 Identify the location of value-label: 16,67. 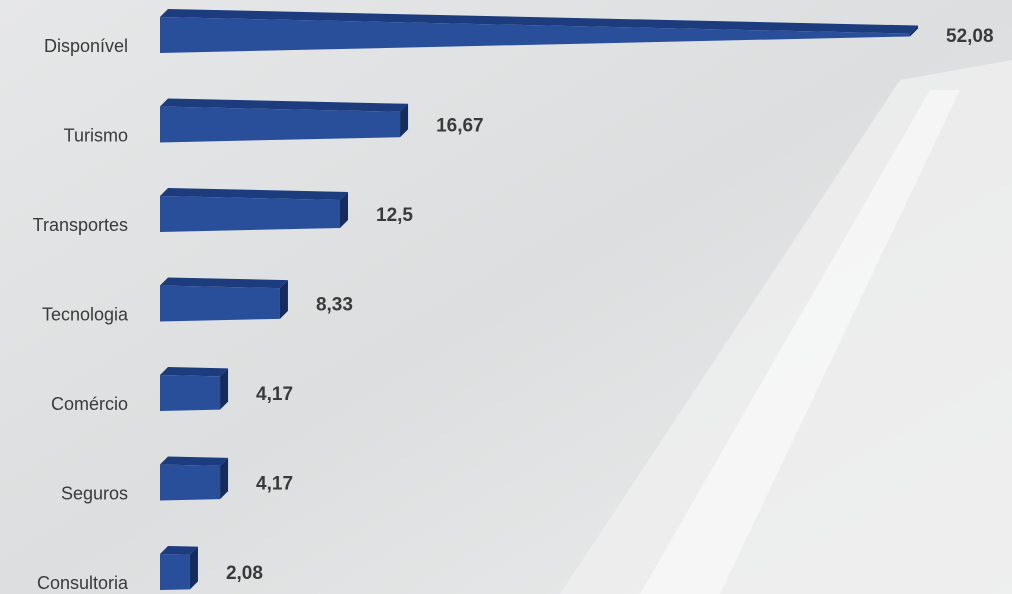
(460, 126).